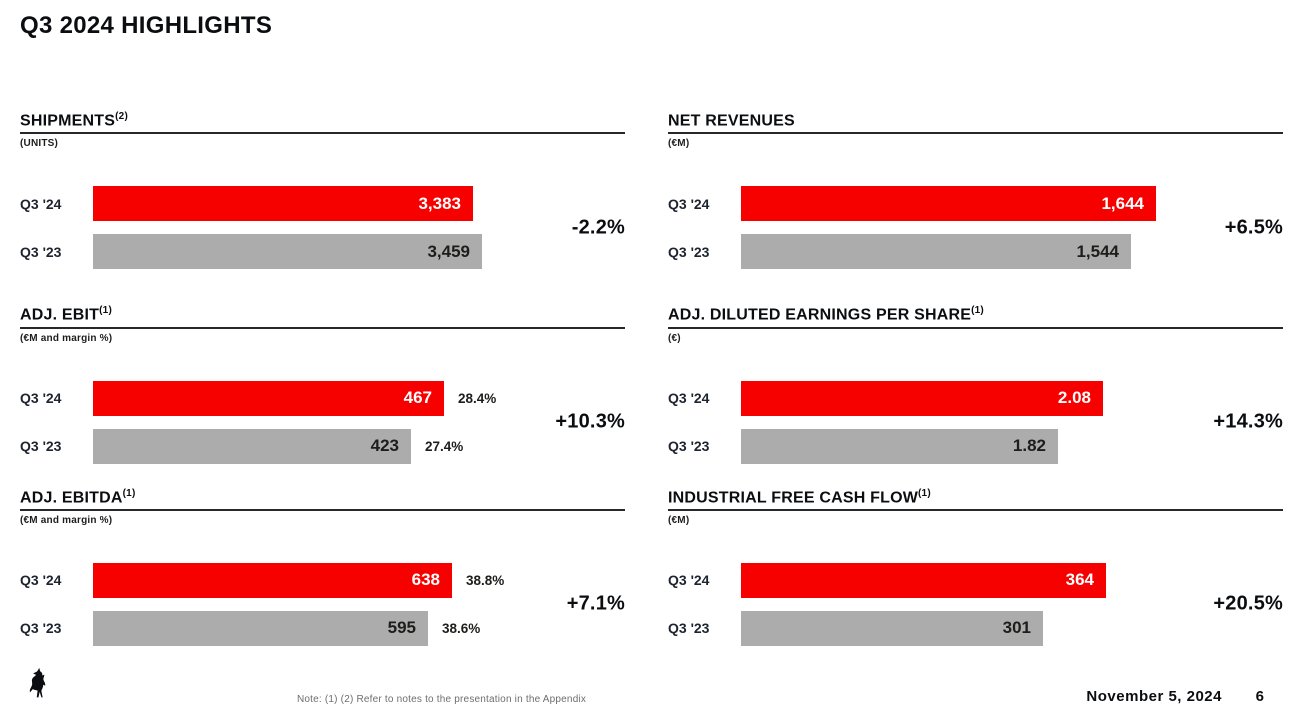  I want to click on bar-value-label: 467, so click(417, 398).